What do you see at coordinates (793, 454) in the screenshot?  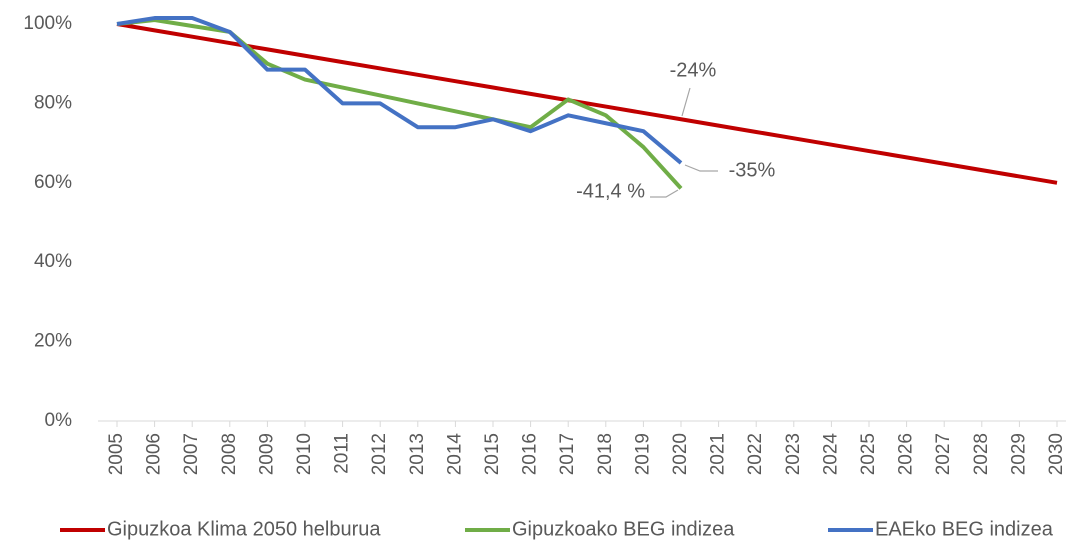 I see `x-tick-label: 2023` at bounding box center [793, 454].